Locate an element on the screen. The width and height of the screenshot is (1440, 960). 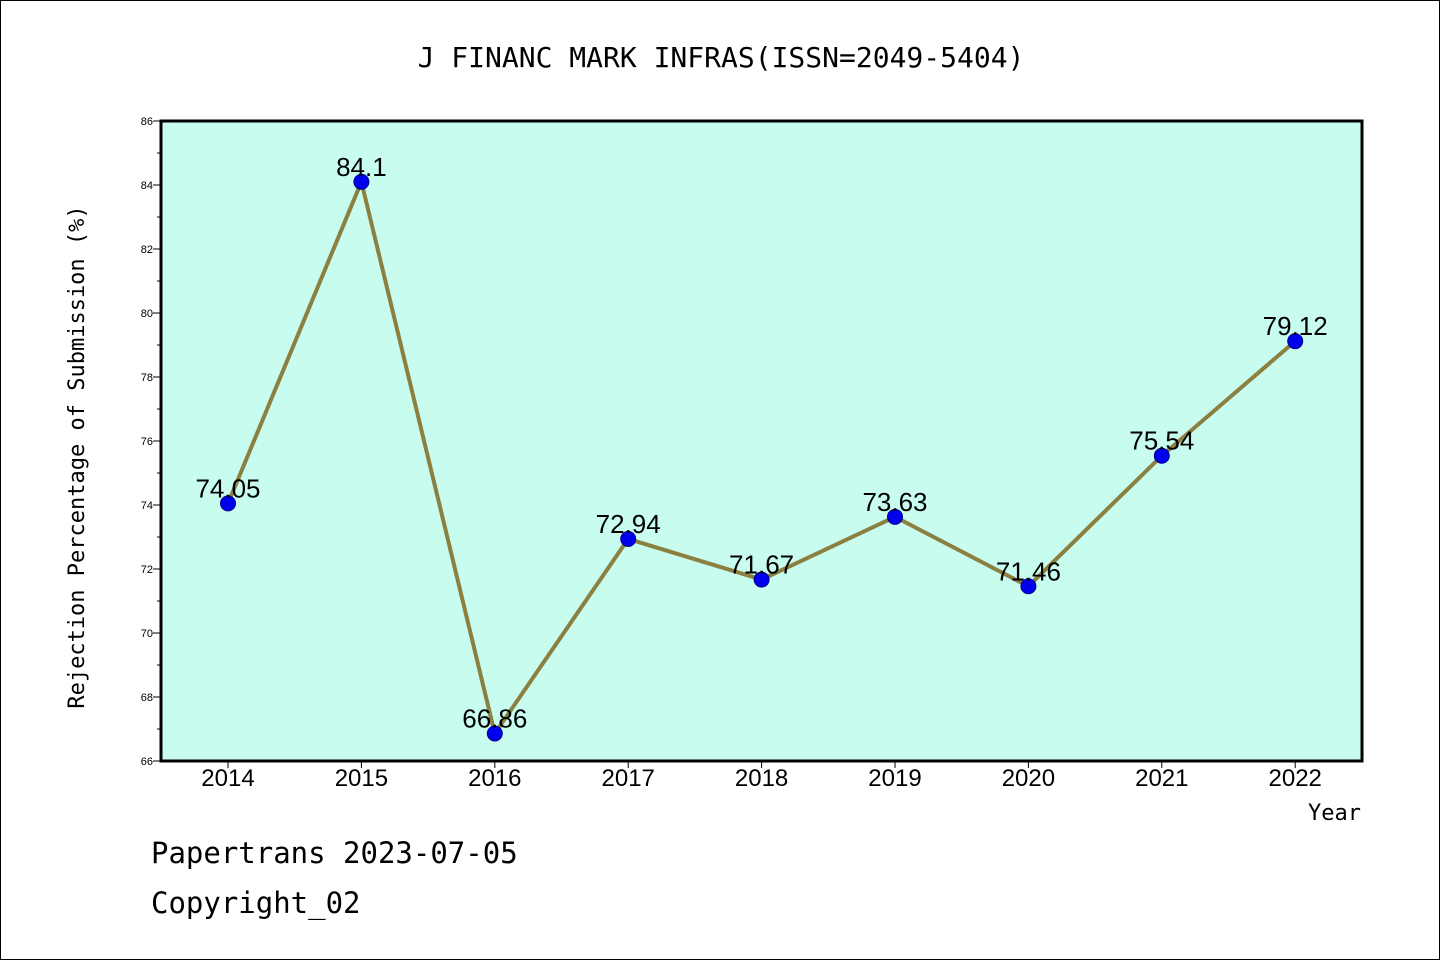
y-axis: 66 68 70 72 74 76 78 80 82 84 86 is located at coordinates (151, 442).